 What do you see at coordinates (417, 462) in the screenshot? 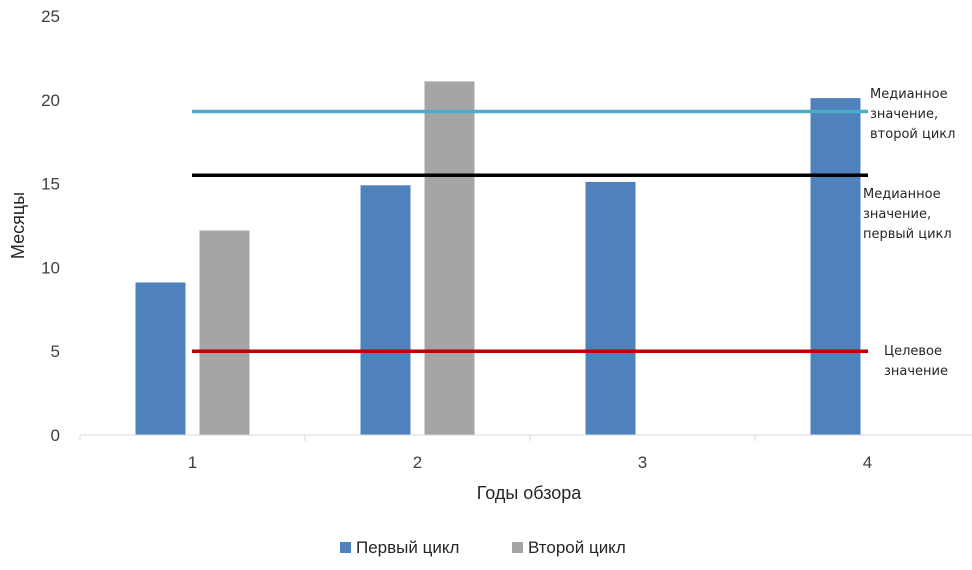
I see `x-tick-label: 2` at bounding box center [417, 462].